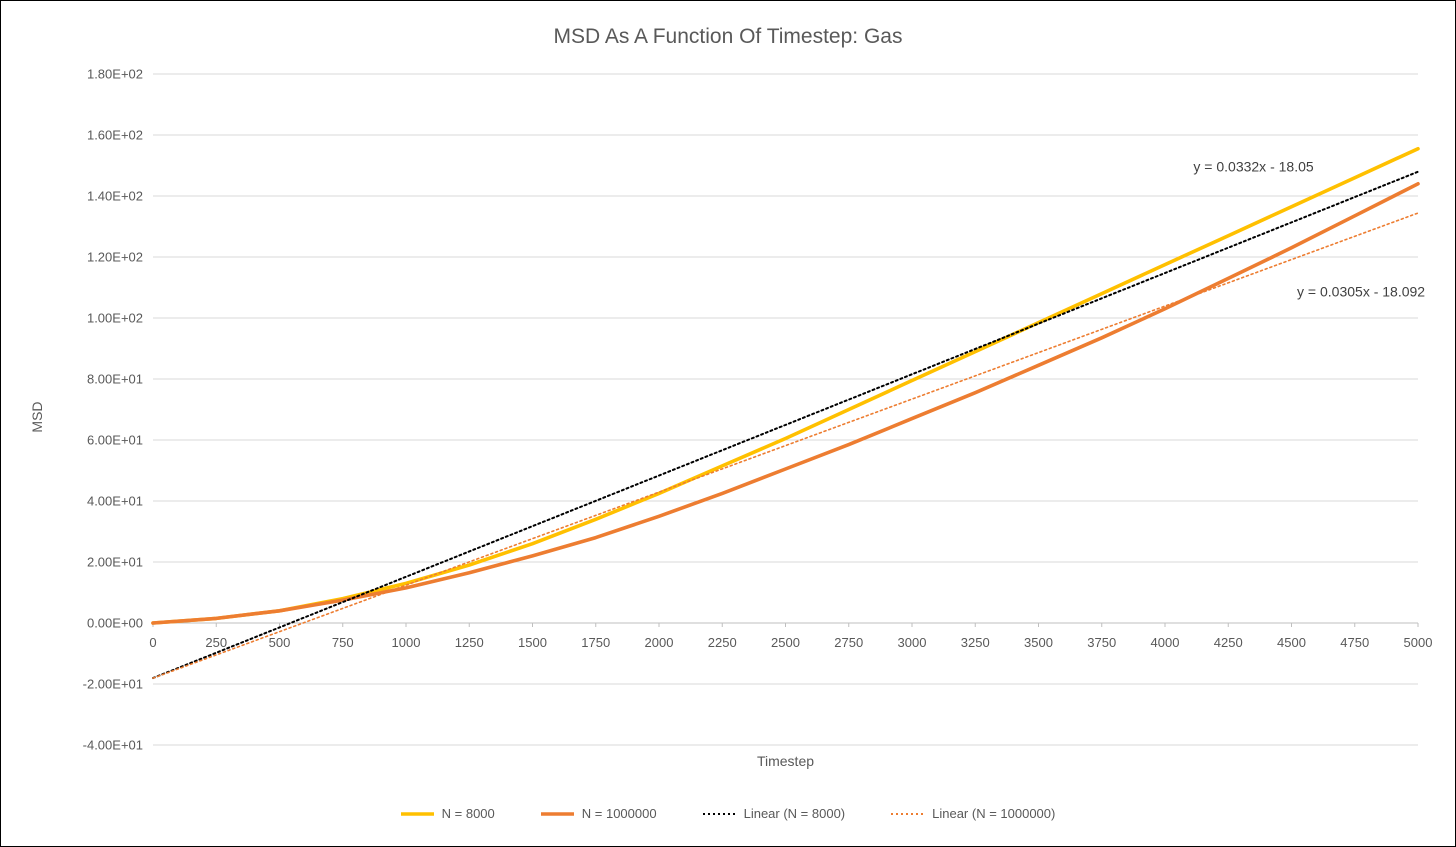 This screenshot has height=847, width=1456. I want to click on trendline-equation: y = 0.0305x - 18.092, so click(1361, 292).